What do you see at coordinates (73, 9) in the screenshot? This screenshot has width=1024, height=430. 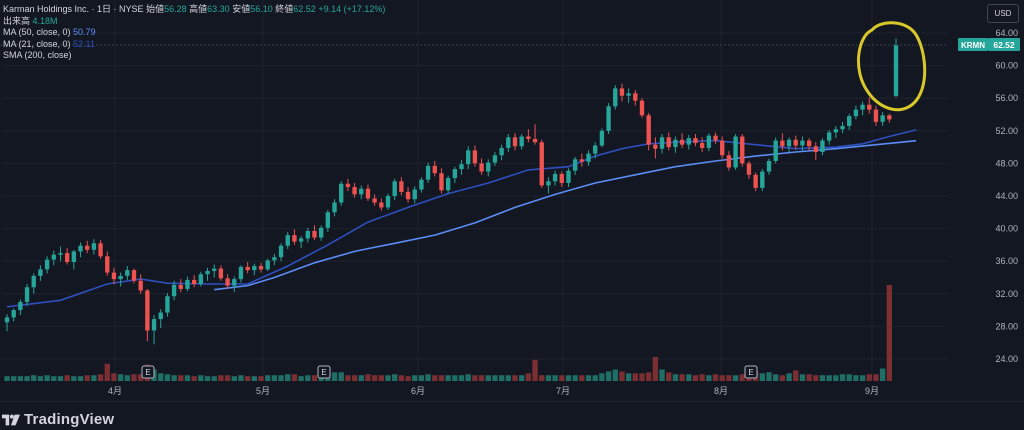 I see `symbol-name: Karman Holdings Inc. · 1日 · NYSE` at bounding box center [73, 9].